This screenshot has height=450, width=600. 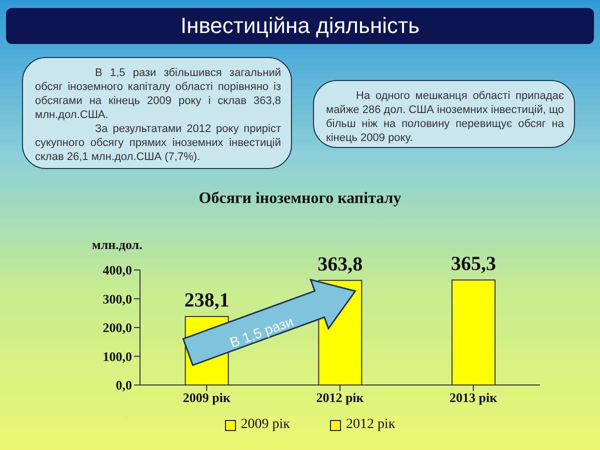 What do you see at coordinates (340, 398) in the screenshot?
I see `x-tick-label: 2012 рік` at bounding box center [340, 398].